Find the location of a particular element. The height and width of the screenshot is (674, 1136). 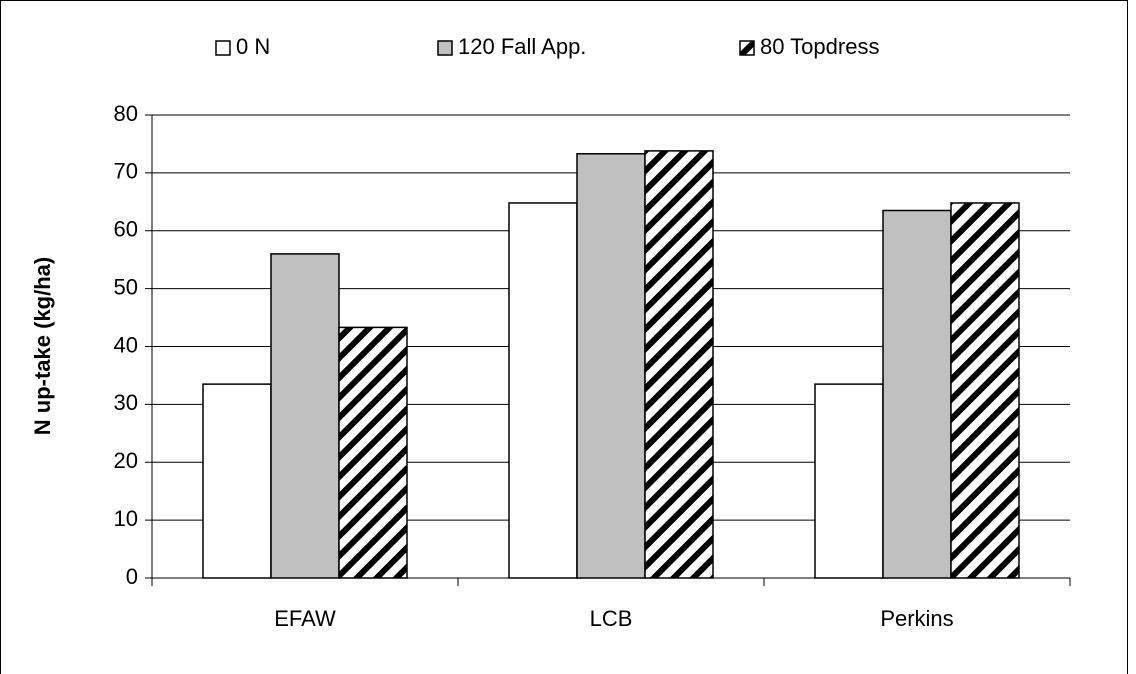

y-tick-label: 50 is located at coordinates (126, 286).